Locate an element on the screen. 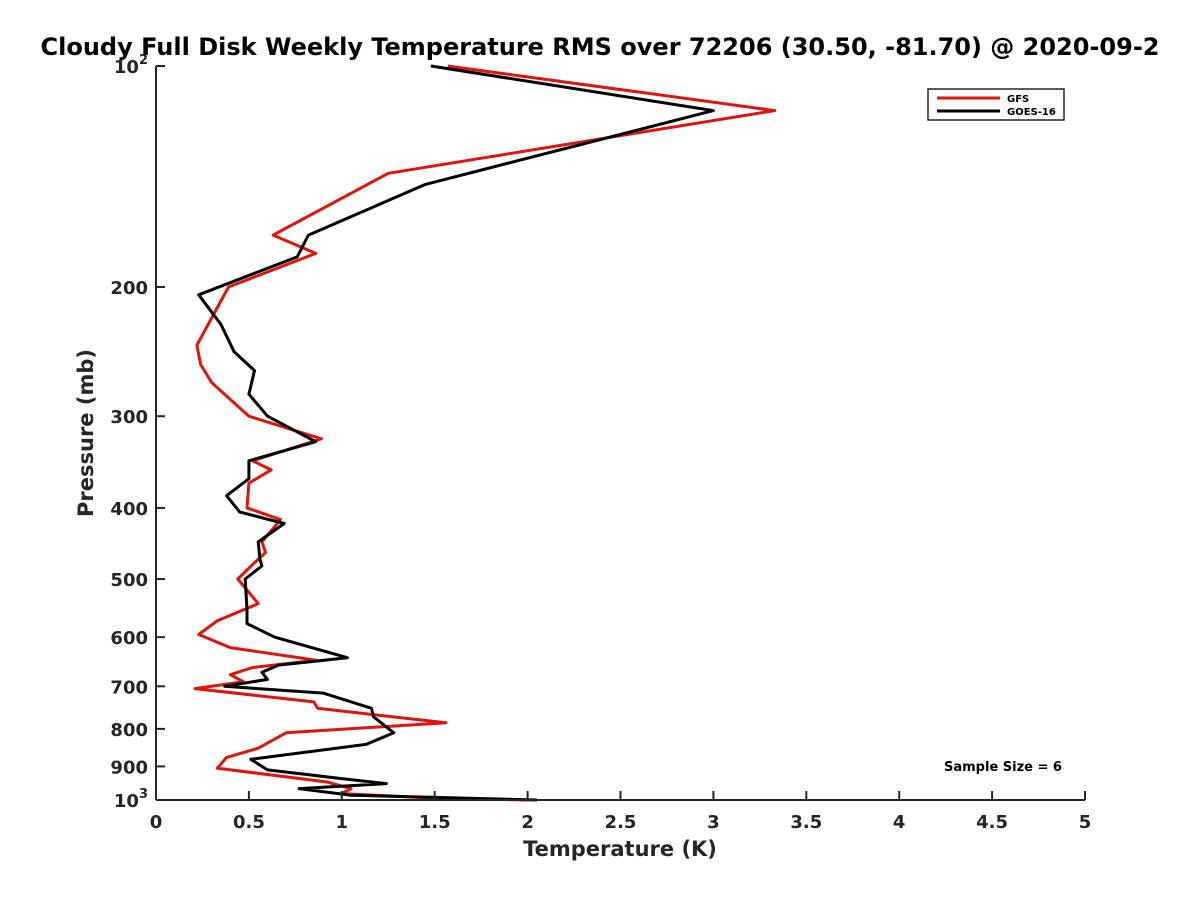 The height and width of the screenshot is (900, 1200). y-tick-label: 400 is located at coordinates (129, 509).